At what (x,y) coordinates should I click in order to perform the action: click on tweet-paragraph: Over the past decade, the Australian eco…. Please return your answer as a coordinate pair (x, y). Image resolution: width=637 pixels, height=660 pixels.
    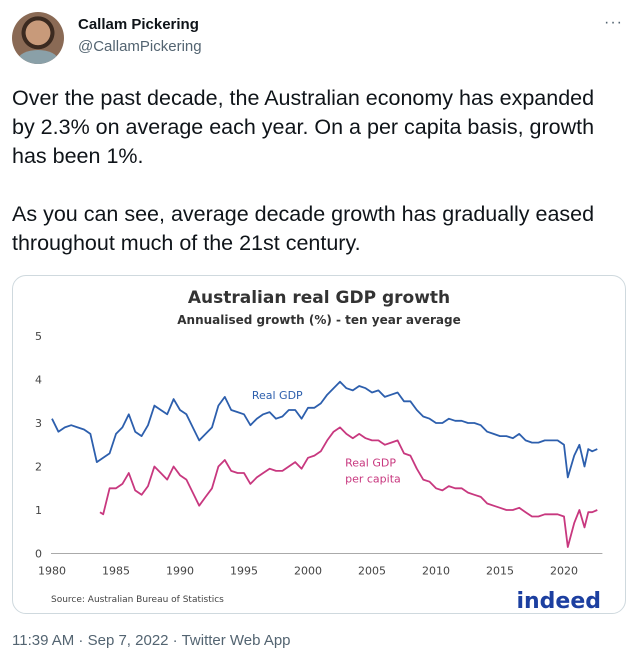
    Looking at the image, I should click on (303, 127).